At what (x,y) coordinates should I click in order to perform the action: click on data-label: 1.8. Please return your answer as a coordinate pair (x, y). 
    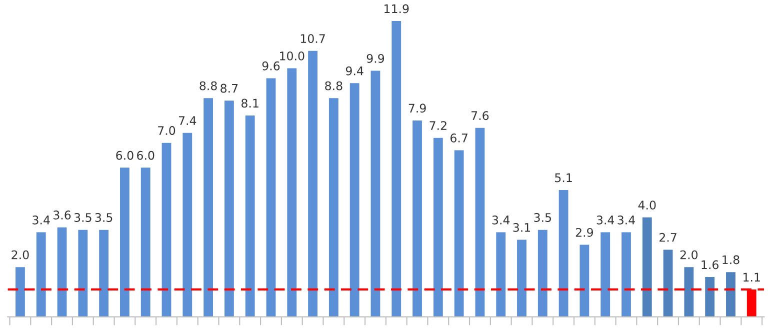
    Looking at the image, I should click on (731, 259).